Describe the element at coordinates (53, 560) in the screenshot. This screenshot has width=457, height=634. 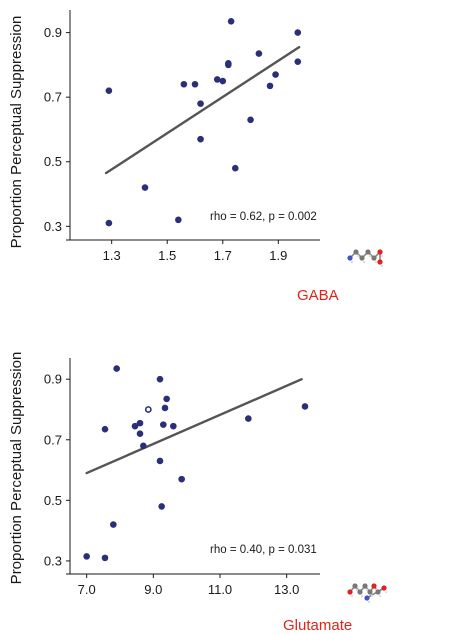
I see `y-tick-label: 0.3` at that location.